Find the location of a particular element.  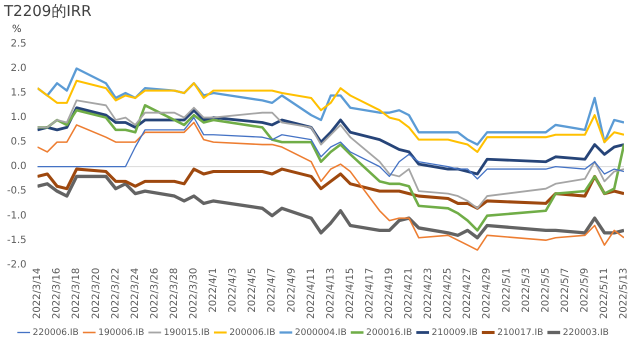

x-tick-label: 2022/5/7 is located at coordinates (565, 290).